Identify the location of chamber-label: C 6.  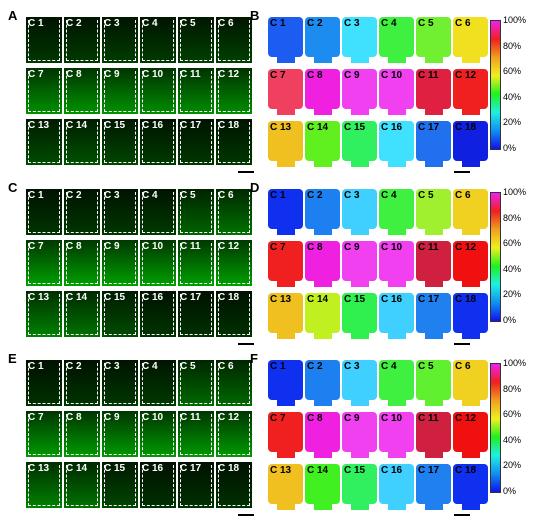
(226, 23).